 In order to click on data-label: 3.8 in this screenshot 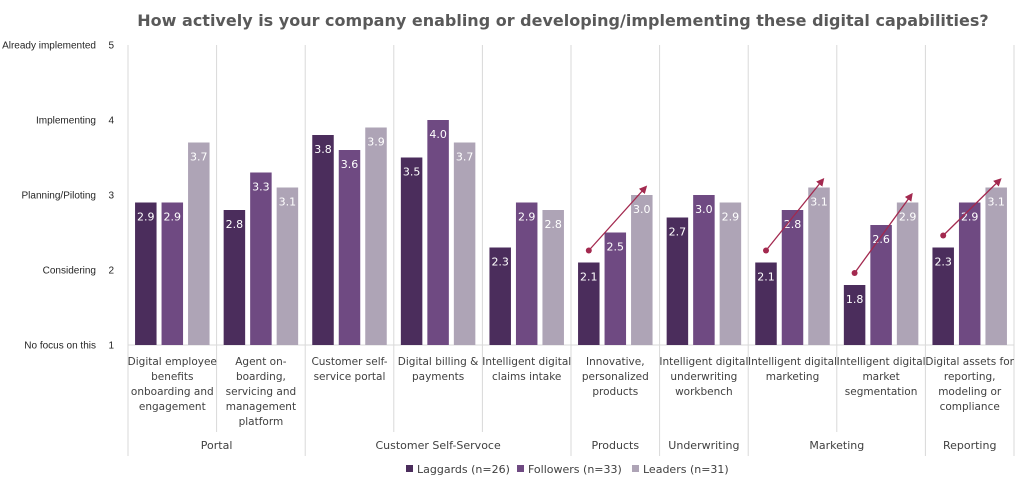, I will do `click(323, 149)`.